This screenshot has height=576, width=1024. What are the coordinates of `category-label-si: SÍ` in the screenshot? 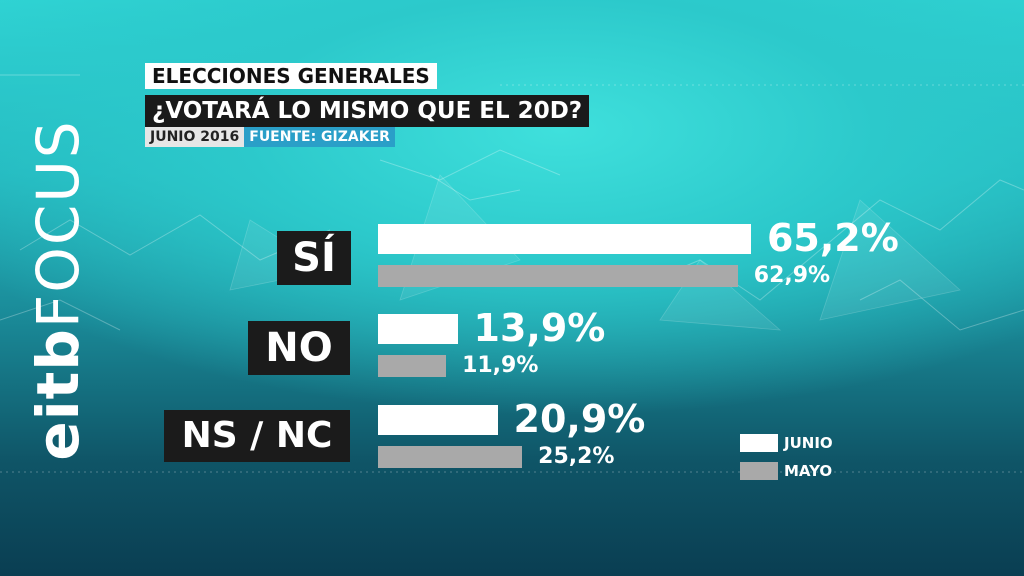 It's located at (314, 258).